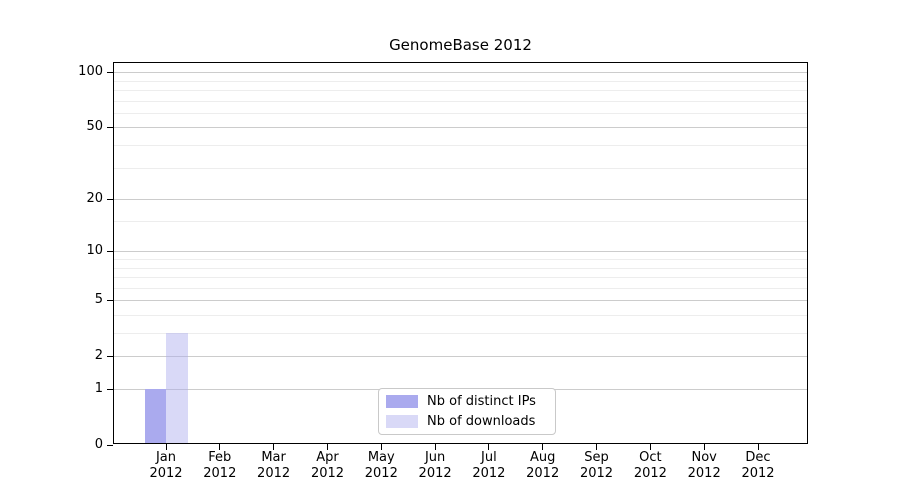 The height and width of the screenshot is (500, 900). I want to click on x-tick-label-line: Feb, so click(220, 457).